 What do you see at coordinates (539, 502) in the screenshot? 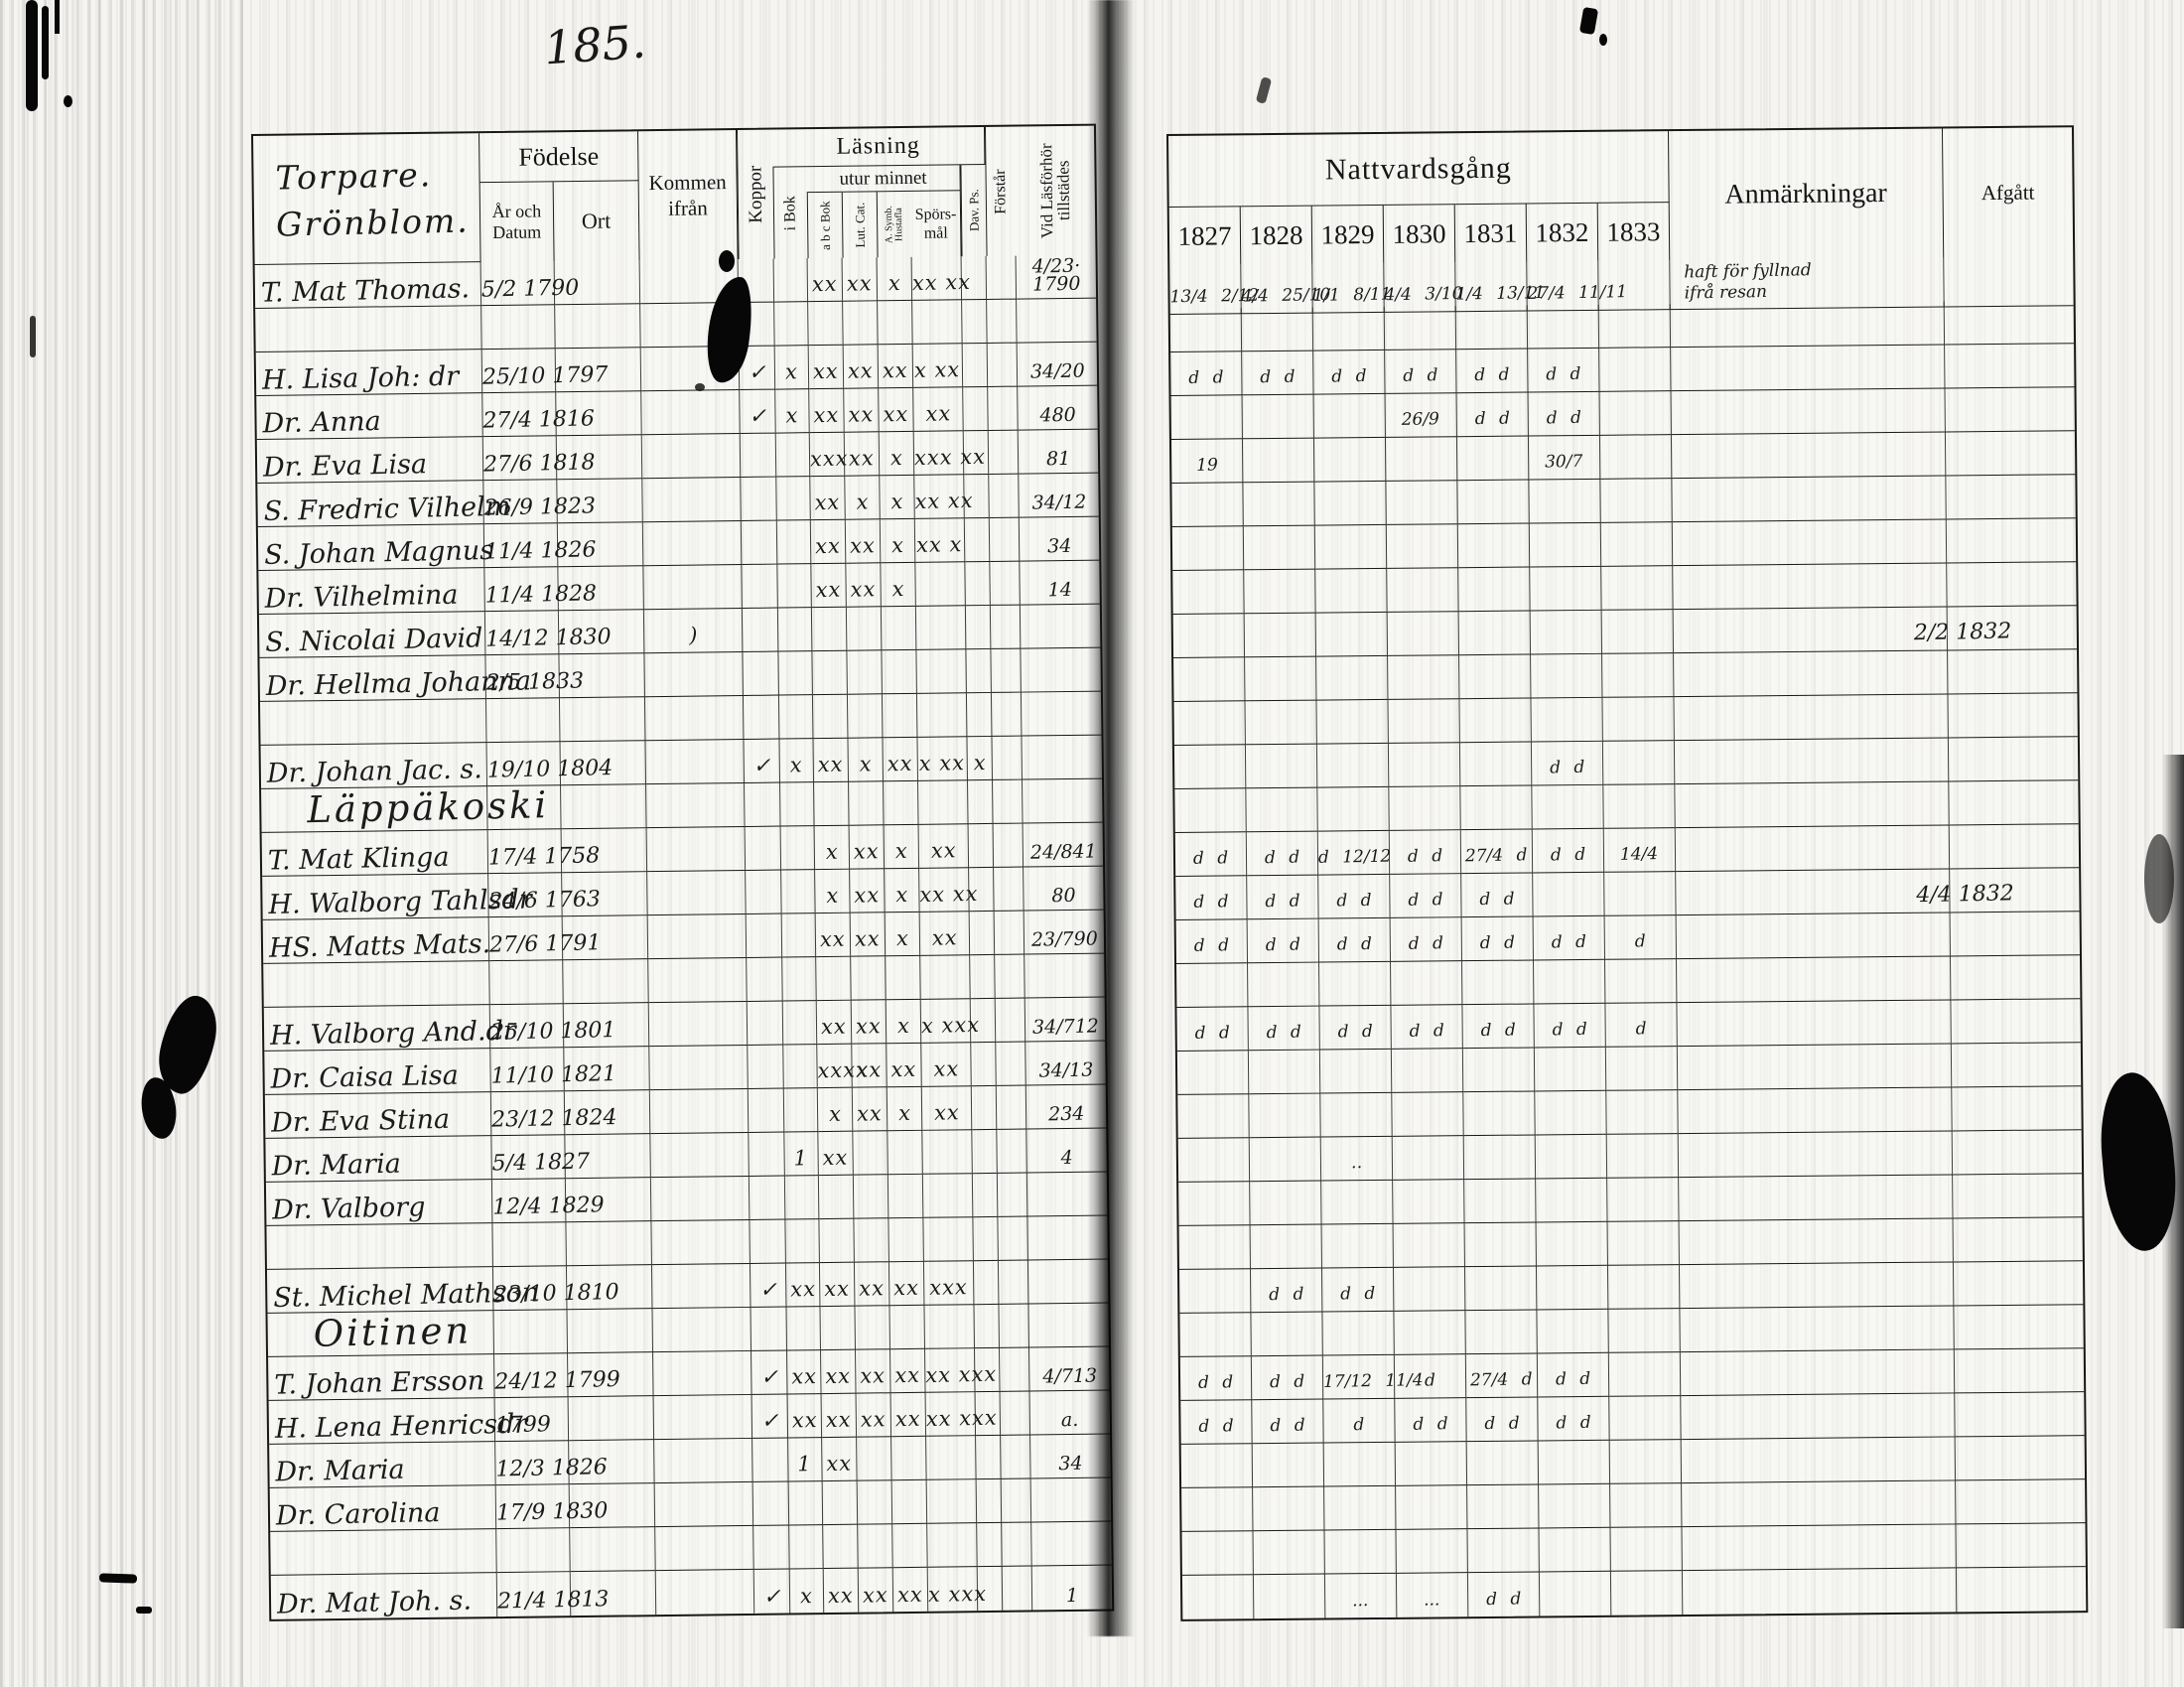
I see `date-cell: 26/9 1823` at bounding box center [539, 502].